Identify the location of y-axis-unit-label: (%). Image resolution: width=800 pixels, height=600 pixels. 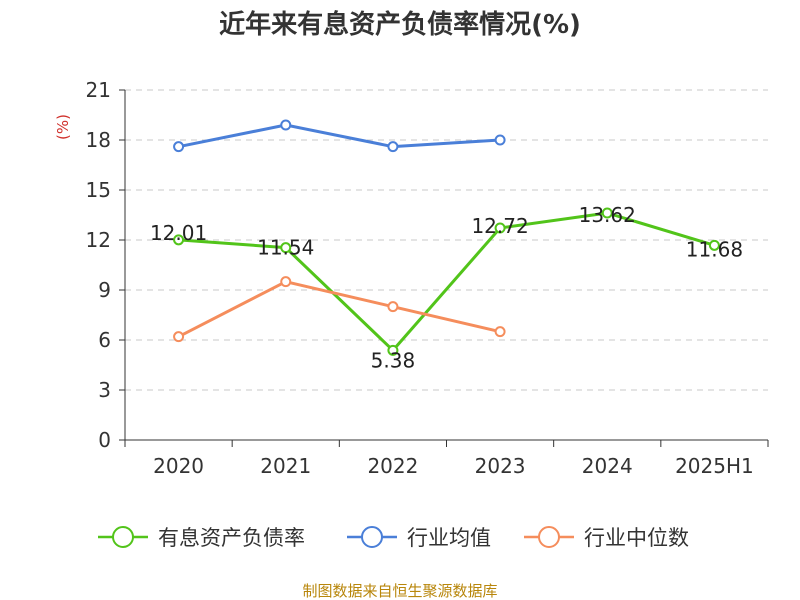
(63, 127).